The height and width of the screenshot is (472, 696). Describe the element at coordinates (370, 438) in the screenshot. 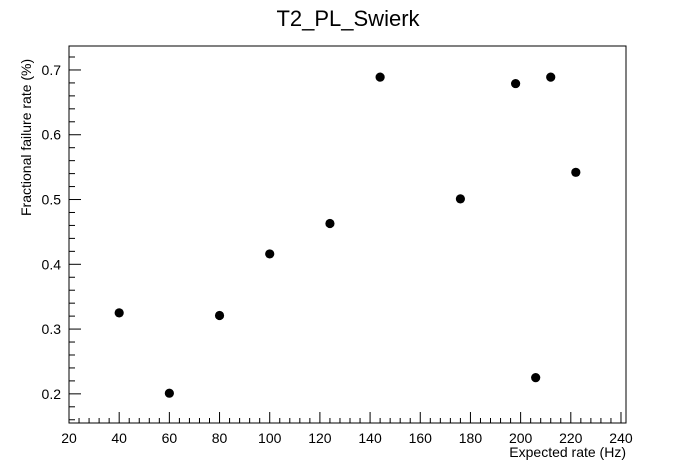

I see `x-tick-label: 140` at that location.